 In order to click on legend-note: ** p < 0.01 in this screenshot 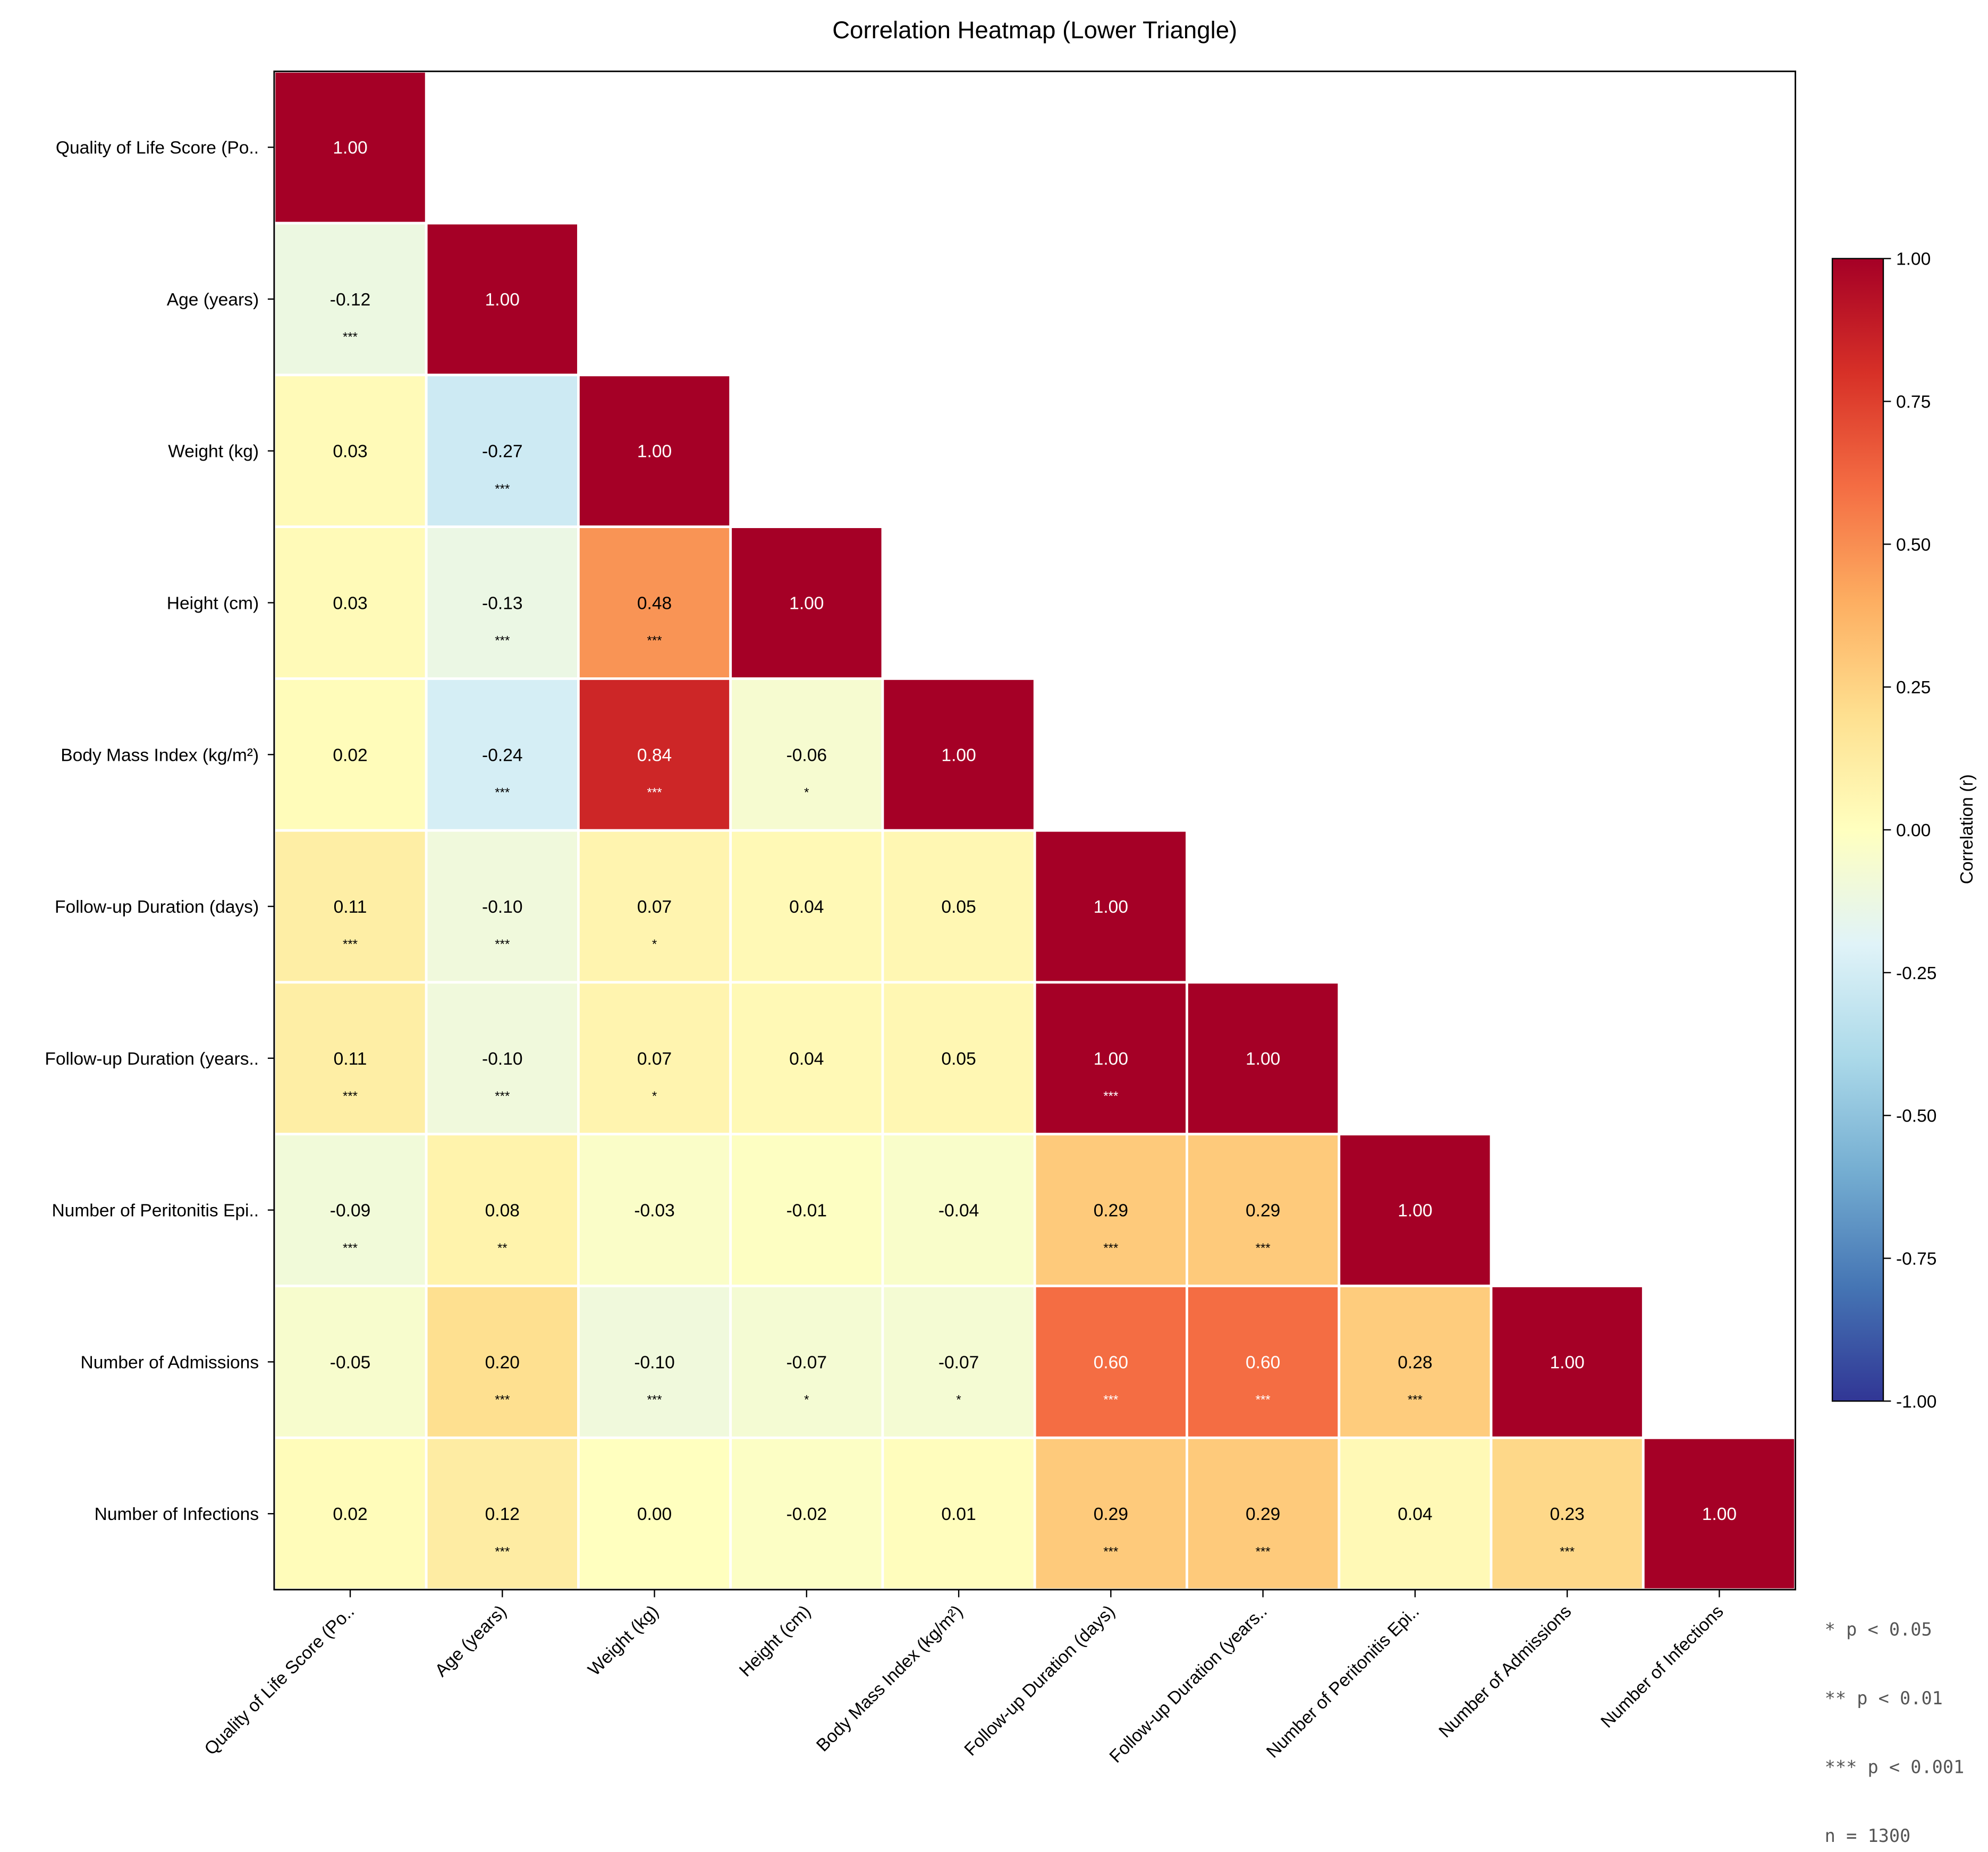, I will do `click(1884, 1698)`.